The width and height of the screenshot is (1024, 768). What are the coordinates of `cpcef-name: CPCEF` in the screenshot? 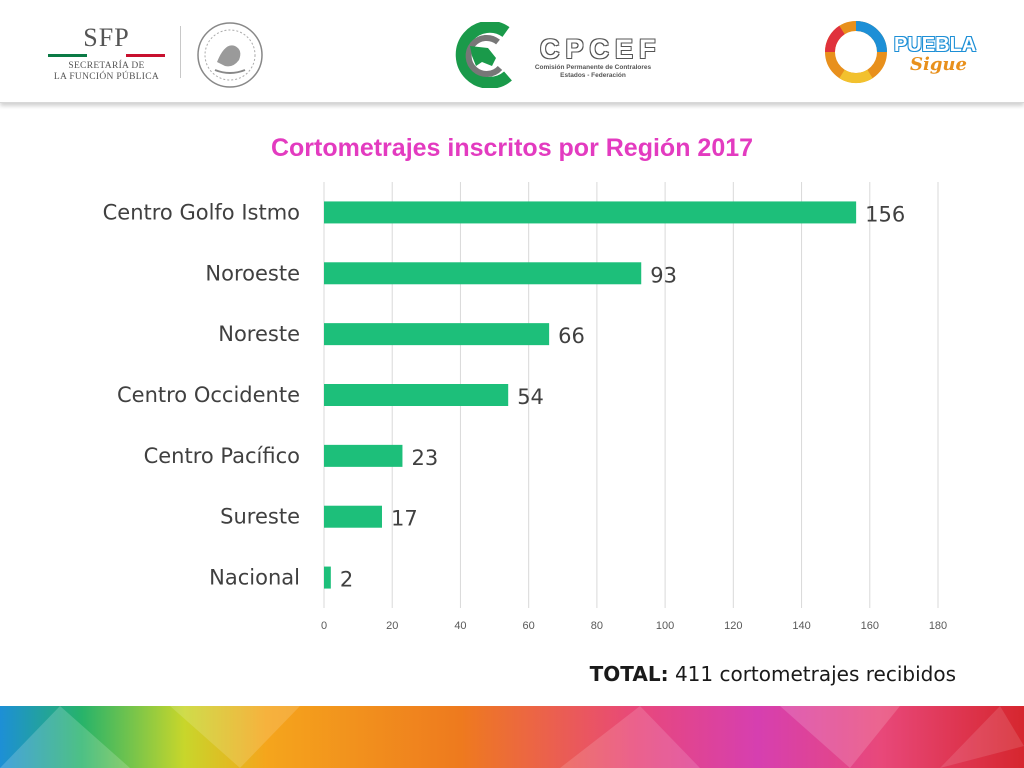 It's located at (601, 49).